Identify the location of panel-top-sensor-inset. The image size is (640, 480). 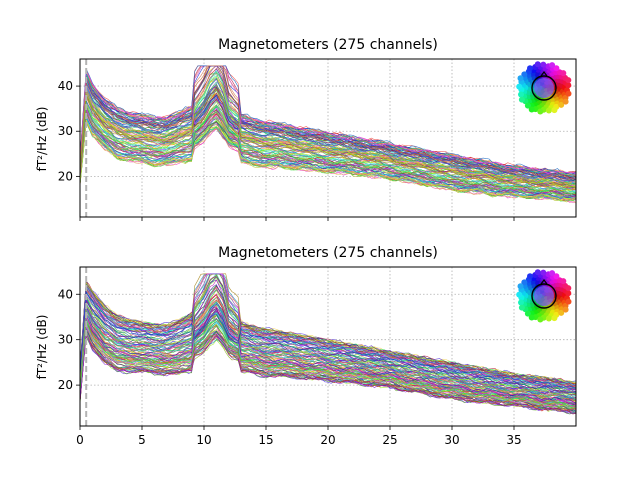
(544, 88).